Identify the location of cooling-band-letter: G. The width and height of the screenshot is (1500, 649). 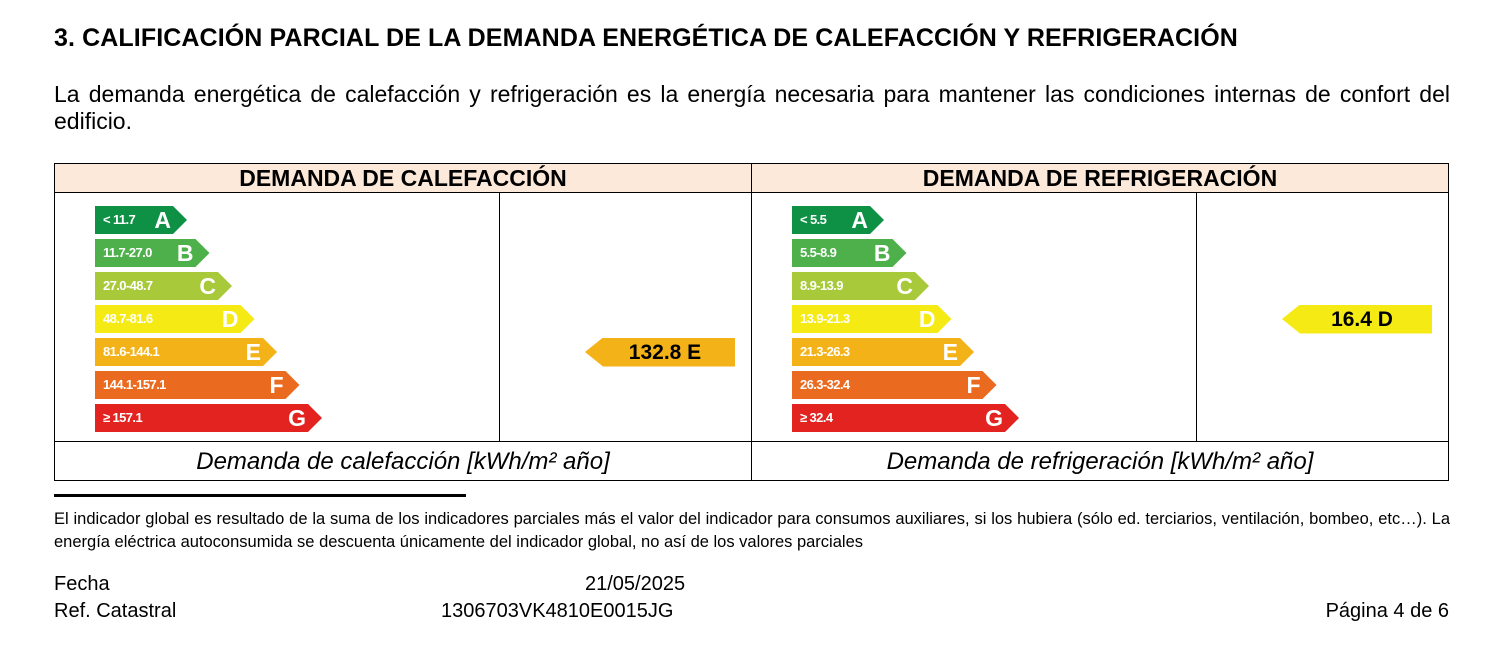
(994, 418).